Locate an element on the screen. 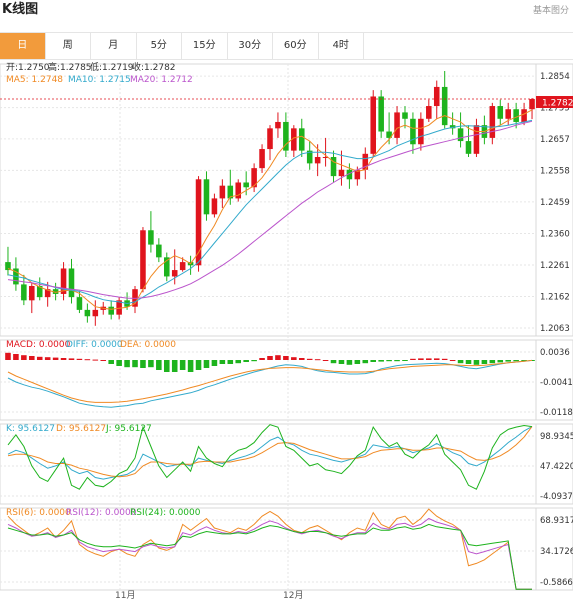 The width and height of the screenshot is (573, 600). tab-4: 15分 is located at coordinates (205, 46).